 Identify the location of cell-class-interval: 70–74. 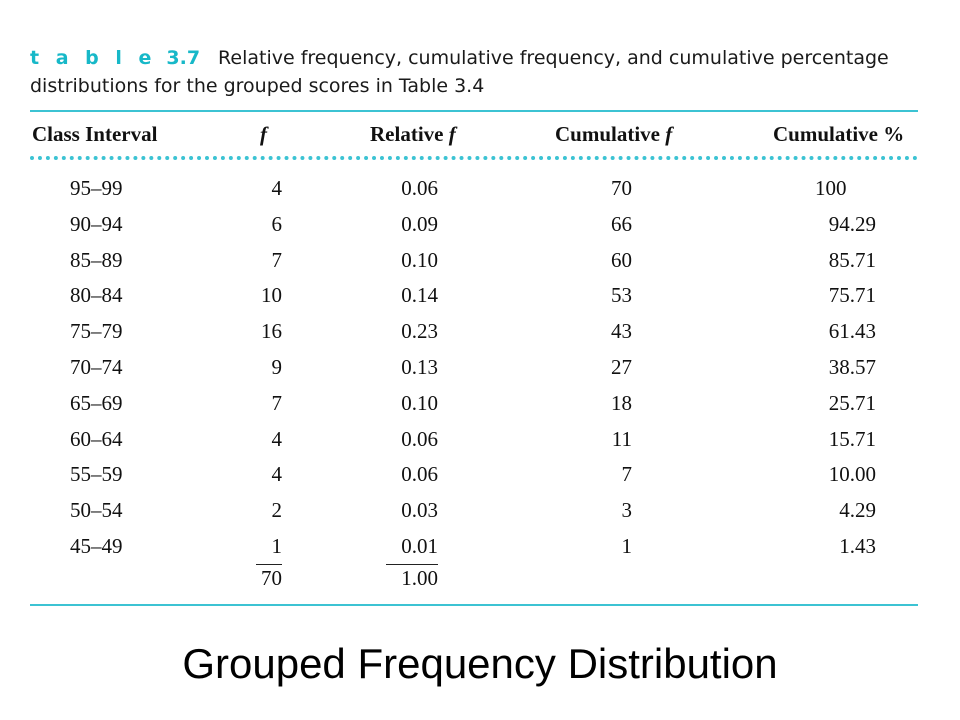
(96, 367).